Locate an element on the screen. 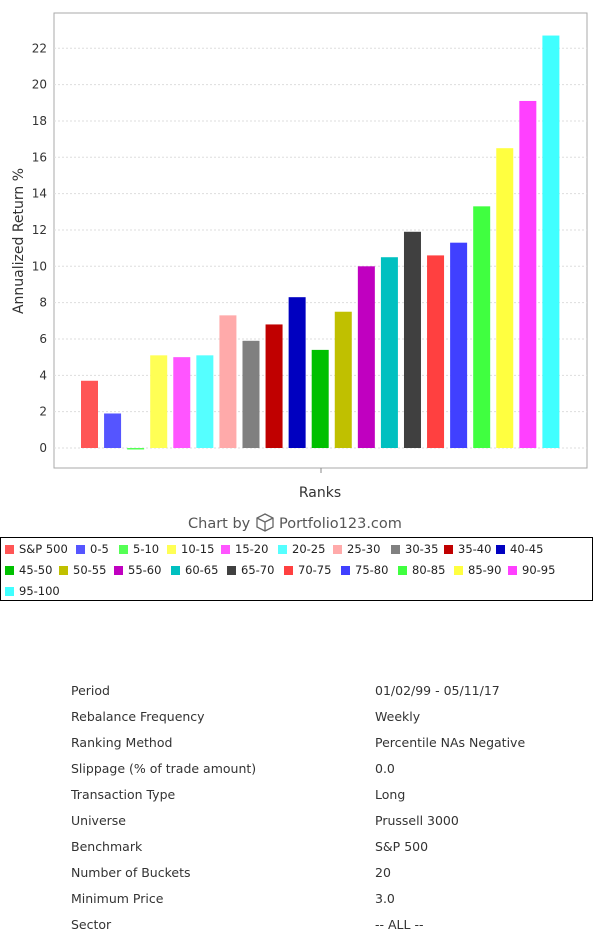  legend-label: S&P 500 is located at coordinates (43, 549).